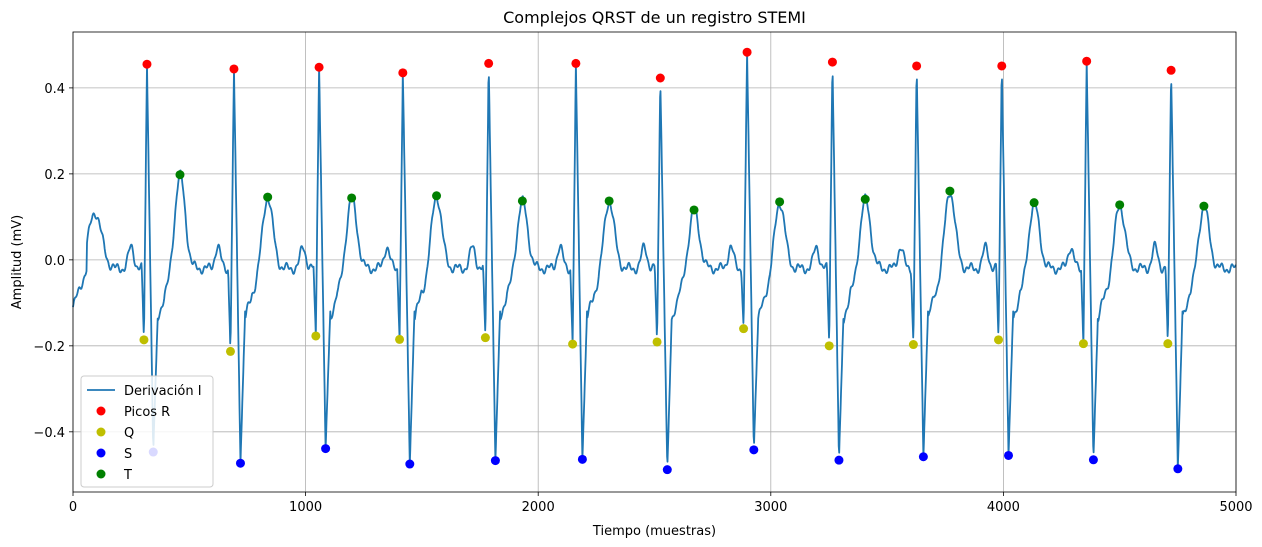 The image size is (1262, 547). What do you see at coordinates (163, 391) in the screenshot?
I see `legend-label: Derivación I` at bounding box center [163, 391].